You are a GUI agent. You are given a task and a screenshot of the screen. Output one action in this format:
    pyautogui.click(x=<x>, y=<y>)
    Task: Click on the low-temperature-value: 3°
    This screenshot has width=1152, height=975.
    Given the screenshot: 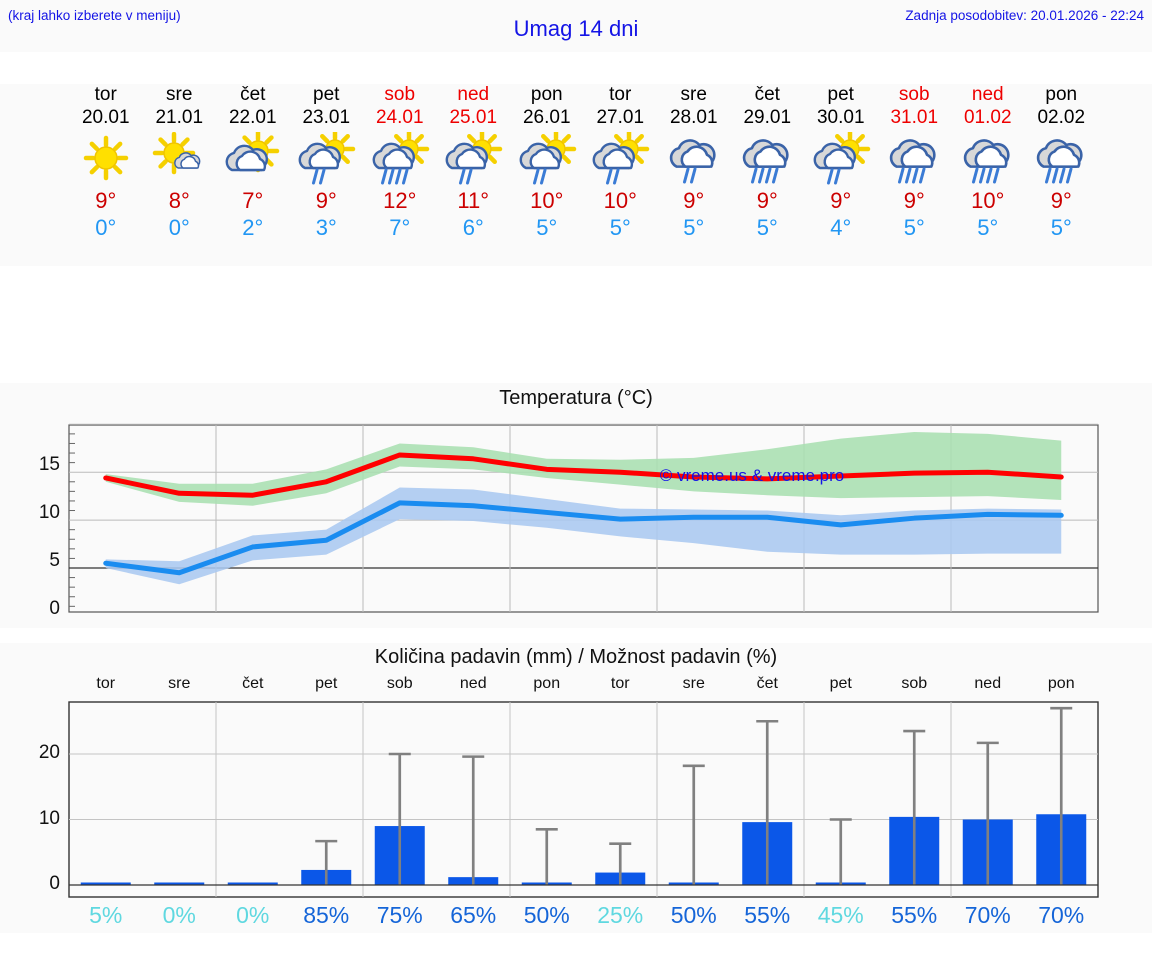 What is the action you would take?
    pyautogui.click(x=326, y=227)
    